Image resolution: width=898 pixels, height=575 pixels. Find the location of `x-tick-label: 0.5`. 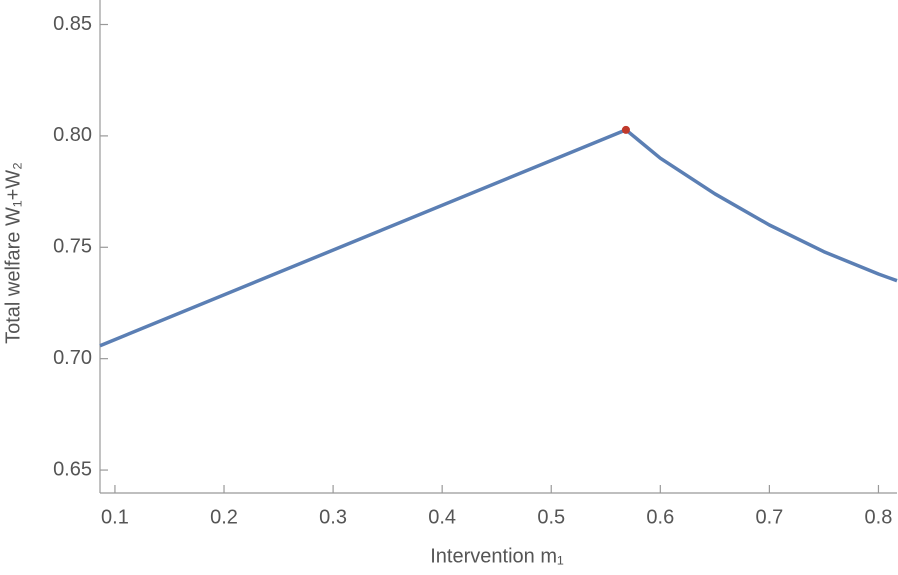

x-tick-label: 0.5 is located at coordinates (551, 517).